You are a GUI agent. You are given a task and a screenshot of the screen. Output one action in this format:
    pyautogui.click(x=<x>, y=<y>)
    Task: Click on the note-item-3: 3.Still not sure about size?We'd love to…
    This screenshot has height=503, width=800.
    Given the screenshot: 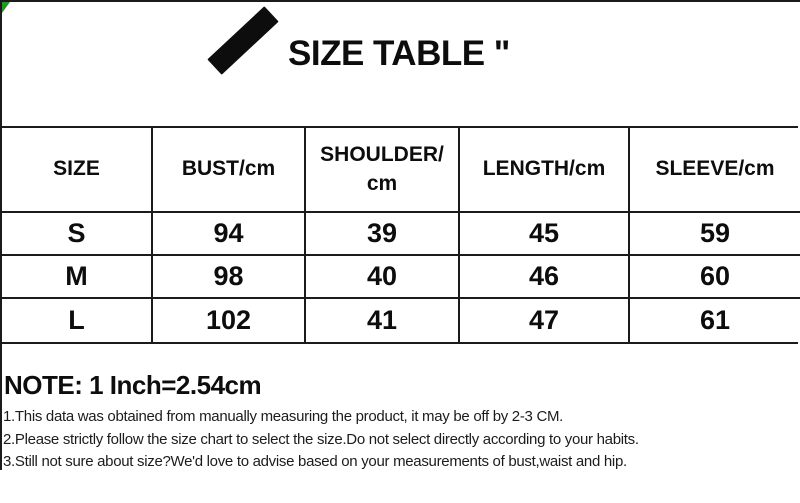 What is the action you would take?
    pyautogui.click(x=315, y=461)
    